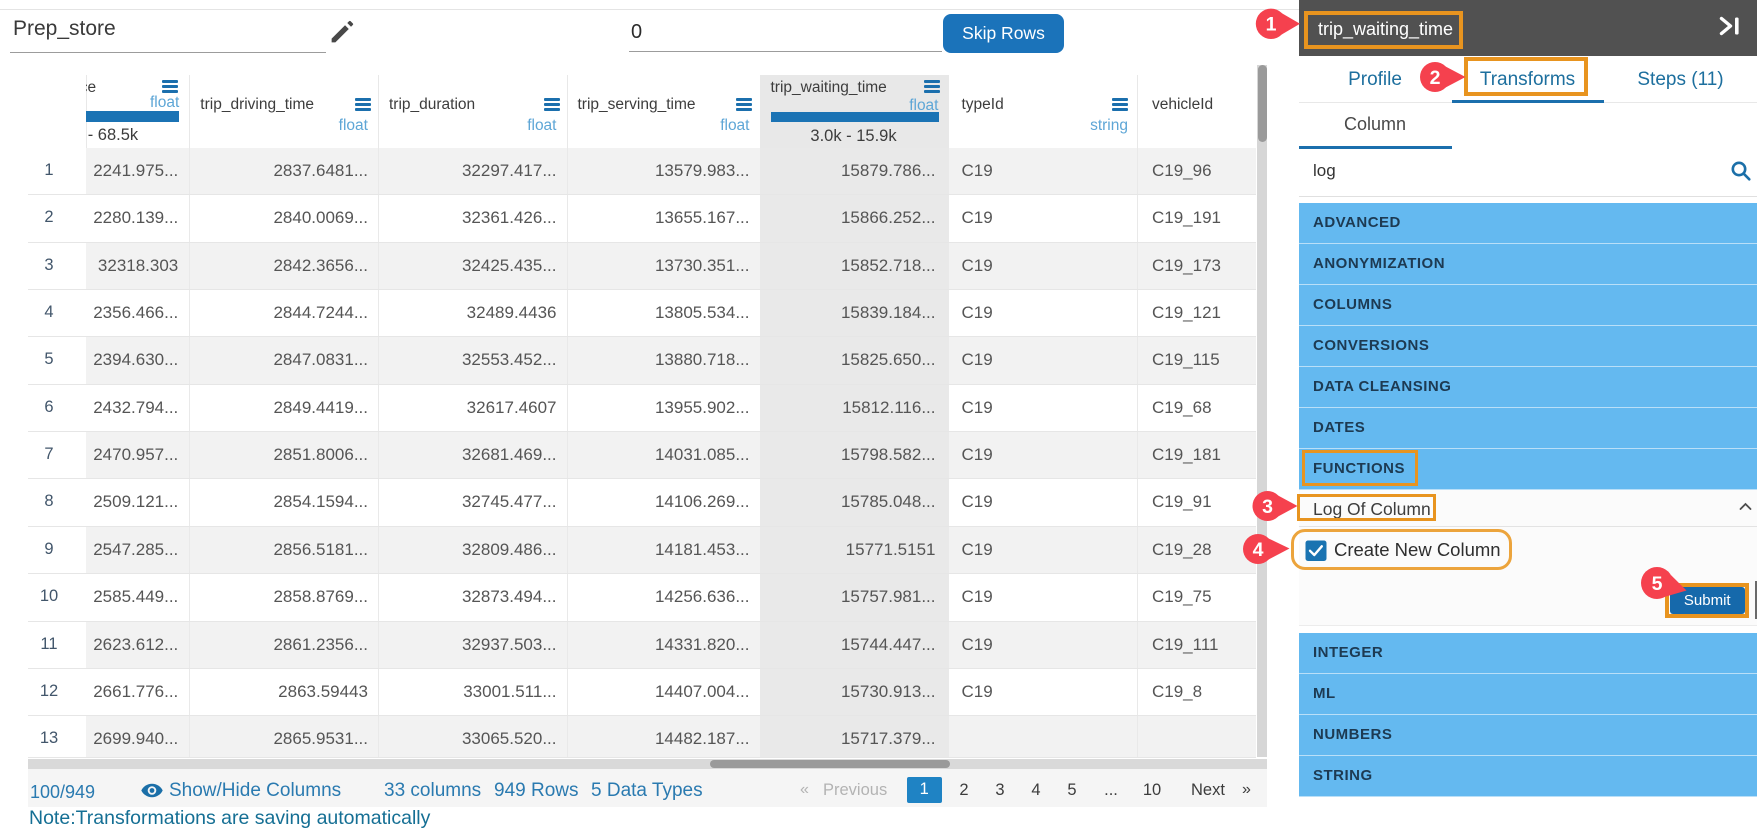 The width and height of the screenshot is (1757, 830). What do you see at coordinates (1258, 550) in the screenshot?
I see `svg-text: 4` at bounding box center [1258, 550].